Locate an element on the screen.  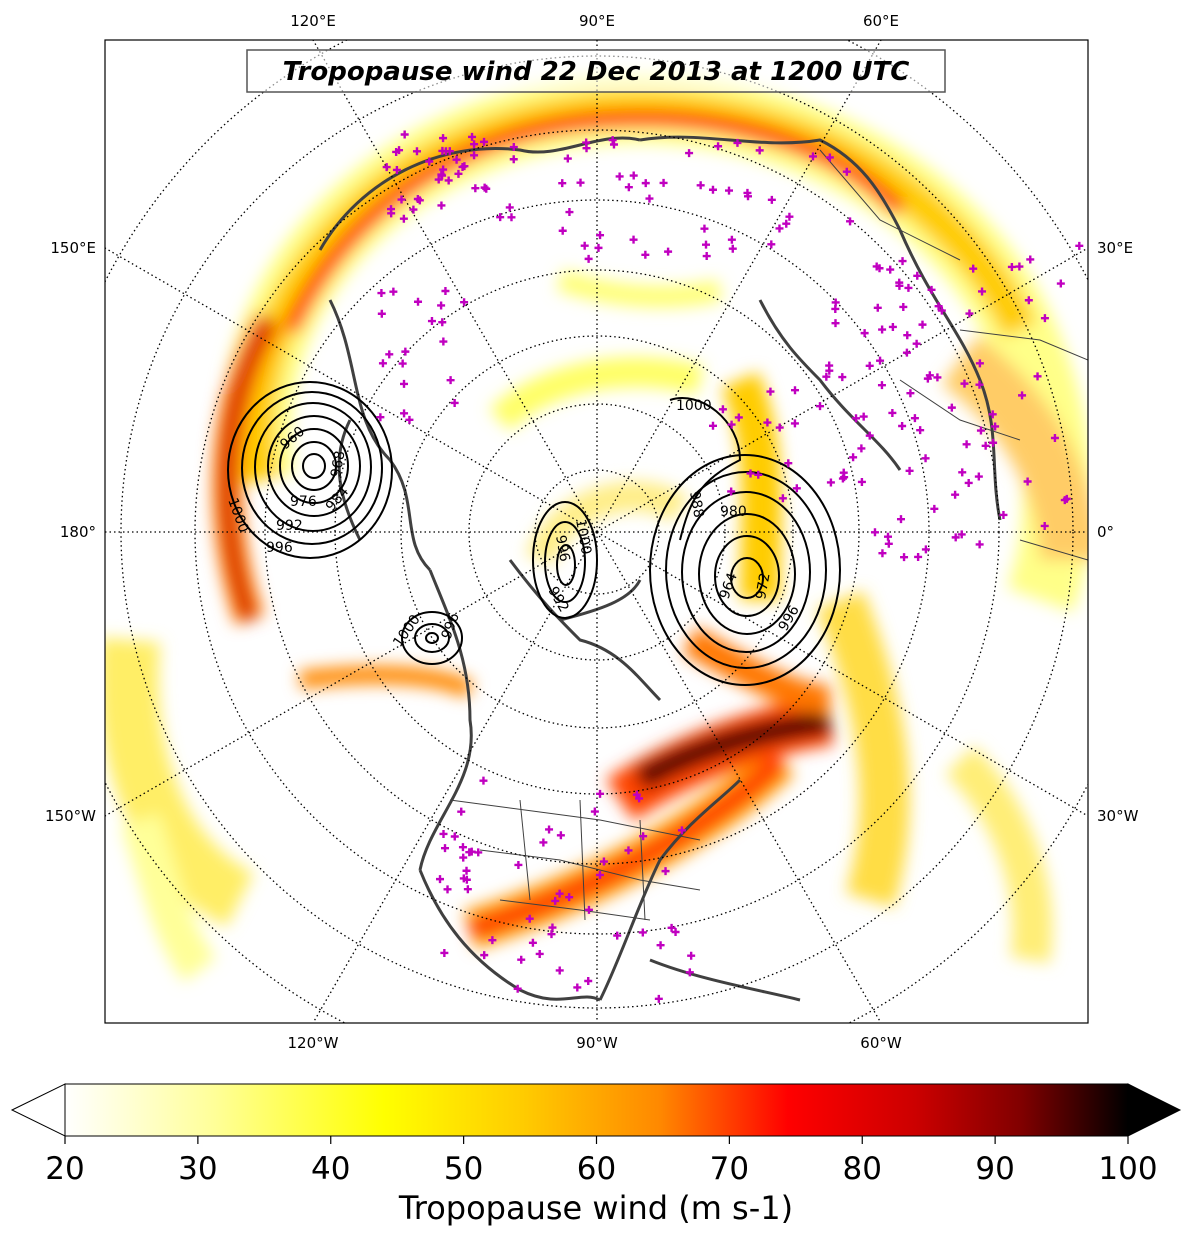
colorbar-title: Tropopause wind (m s-1) is located at coordinates (595, 1208).